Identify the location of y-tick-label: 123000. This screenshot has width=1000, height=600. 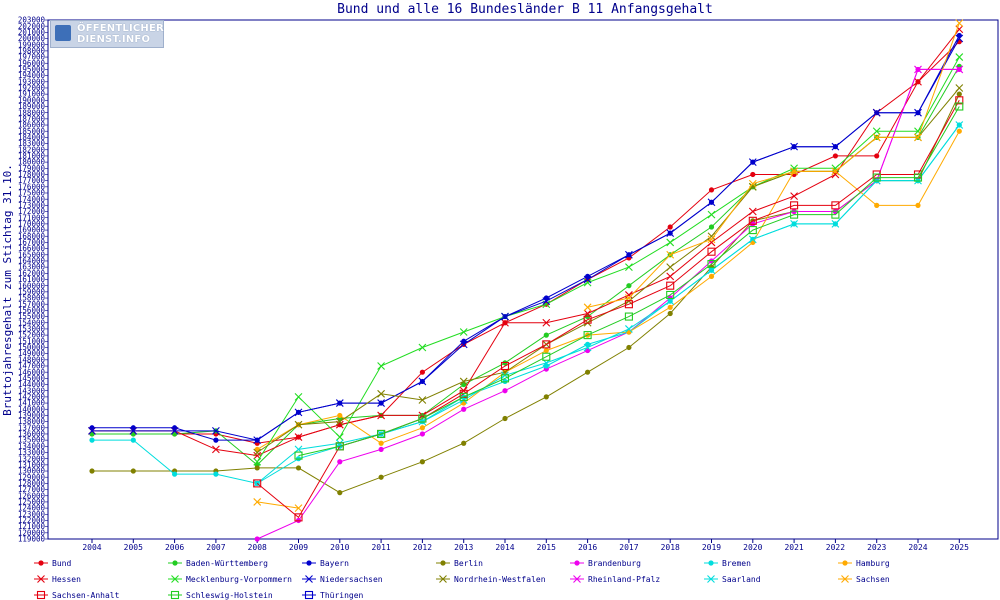
(32, 514).